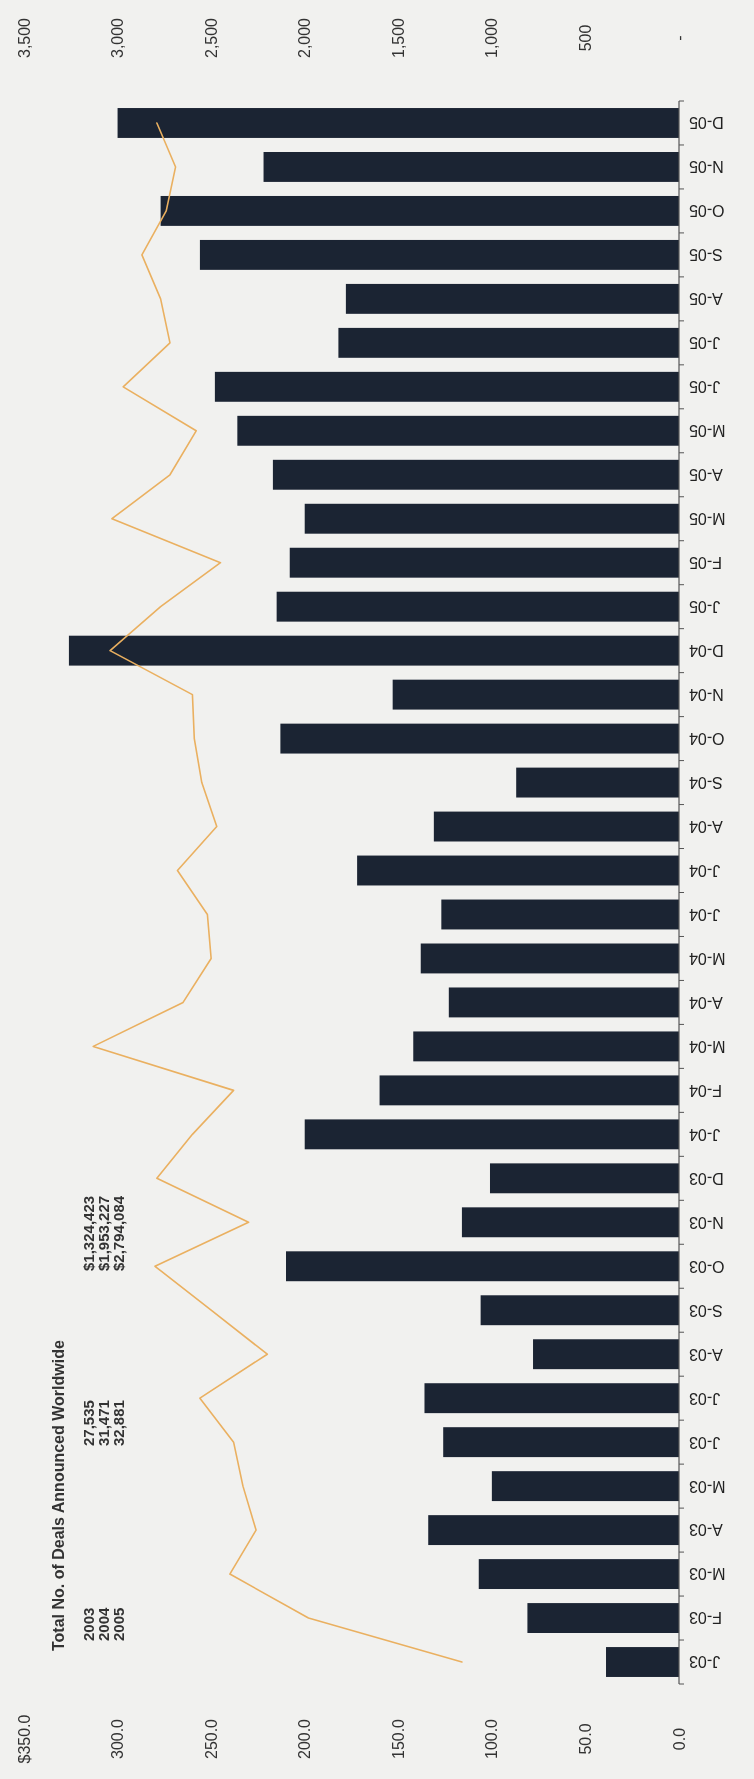 This screenshot has width=754, height=1779. I want to click on x-tick-label: 250.0, so click(211, 1739).